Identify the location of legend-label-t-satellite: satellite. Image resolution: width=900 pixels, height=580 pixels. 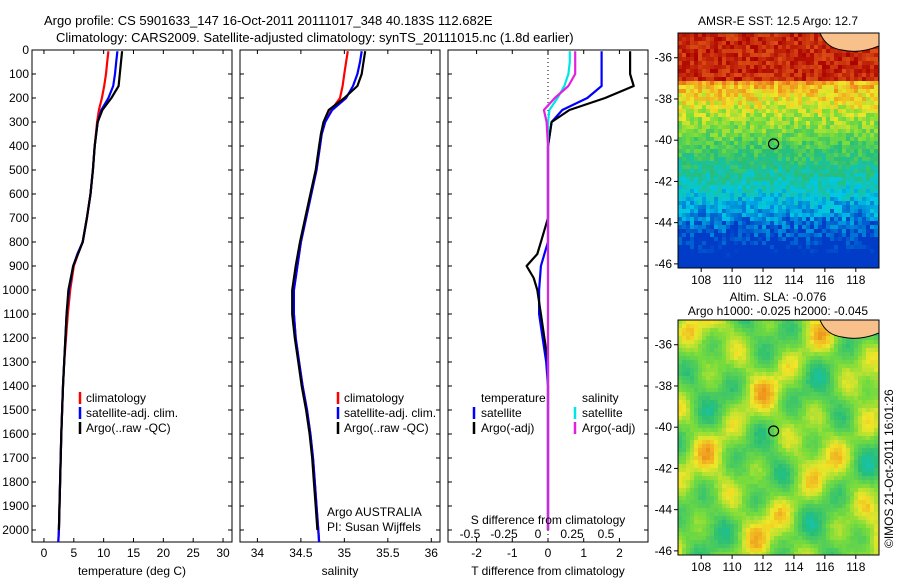
(501, 413).